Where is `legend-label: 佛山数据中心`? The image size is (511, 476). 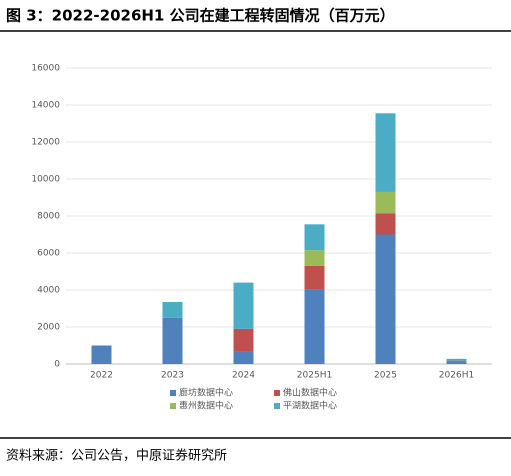
legend-label: 佛山数据中心 is located at coordinates (310, 393).